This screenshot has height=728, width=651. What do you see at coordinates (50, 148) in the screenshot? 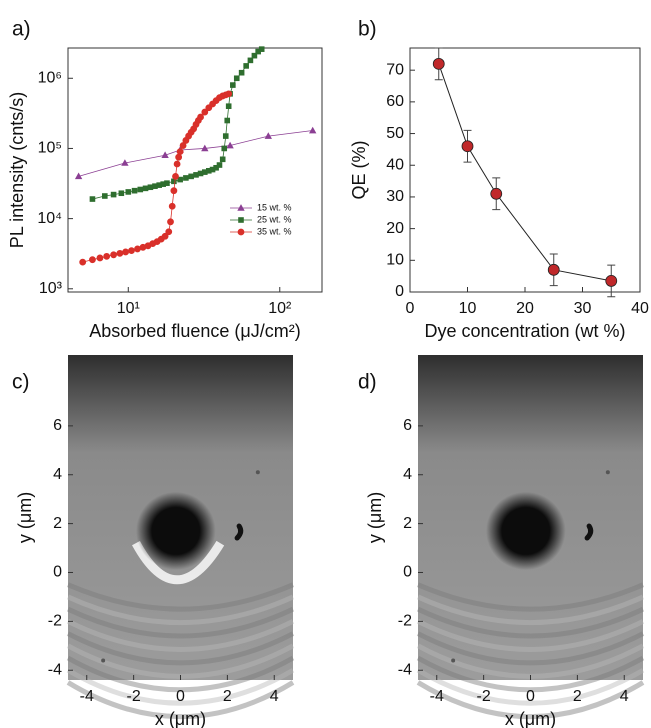
I see `y-tick-label: 10⁵` at bounding box center [50, 148].